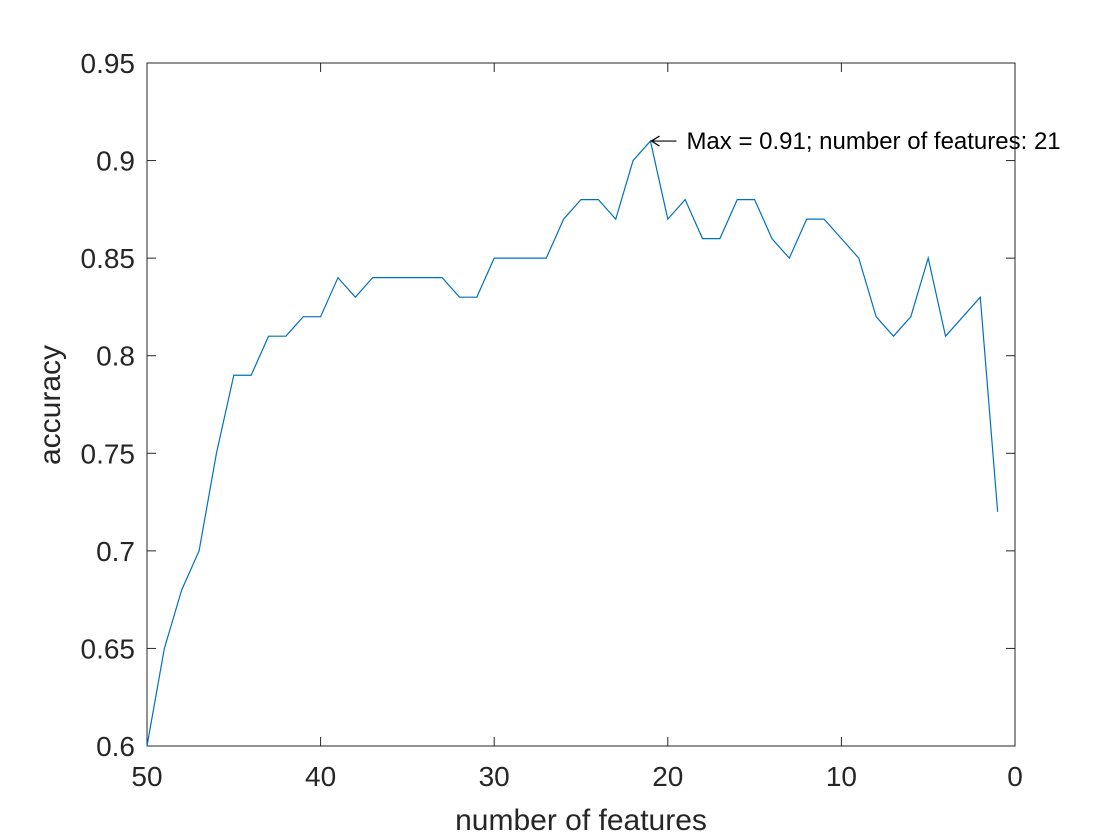  I want to click on x-tick-label: 20, so click(667, 776).